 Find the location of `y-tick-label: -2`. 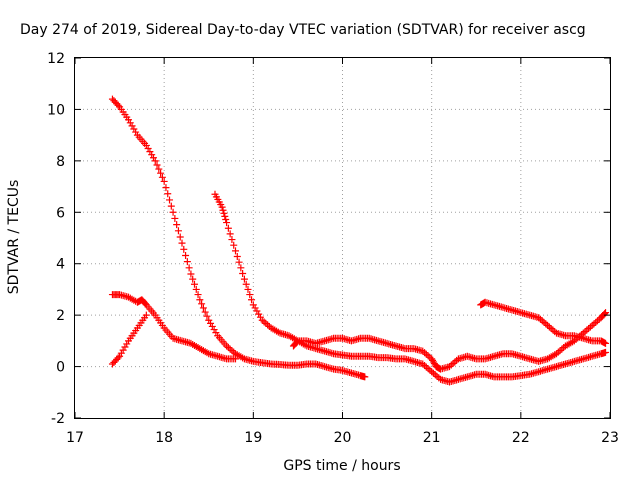

y-tick-label: -2 is located at coordinates (58, 419).